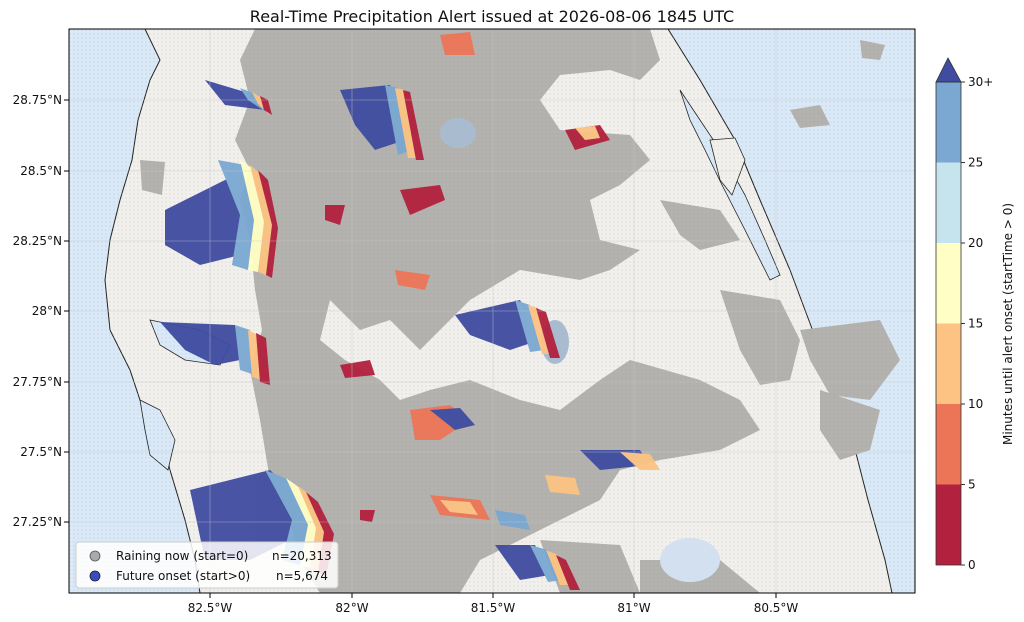 The width and height of the screenshot is (1024, 622). What do you see at coordinates (210, 608) in the screenshot?
I see `x-tick-label: 82.5°W` at bounding box center [210, 608].